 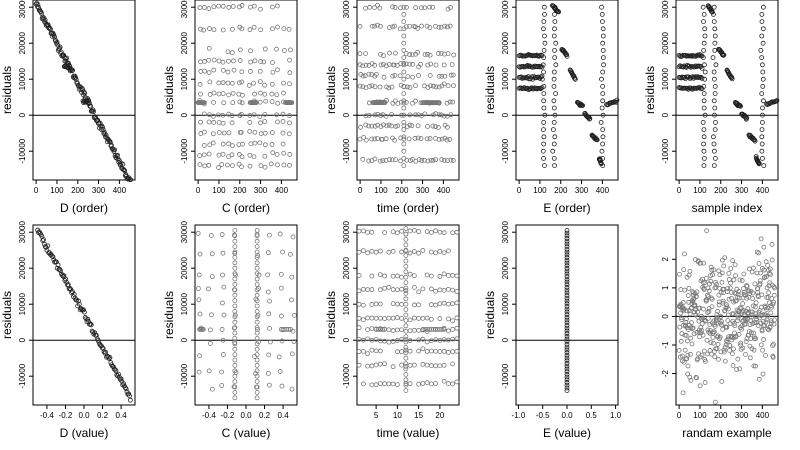 What do you see at coordinates (665, 79) in the screenshot?
I see `y-tick-label: 10000` at bounding box center [665, 79].